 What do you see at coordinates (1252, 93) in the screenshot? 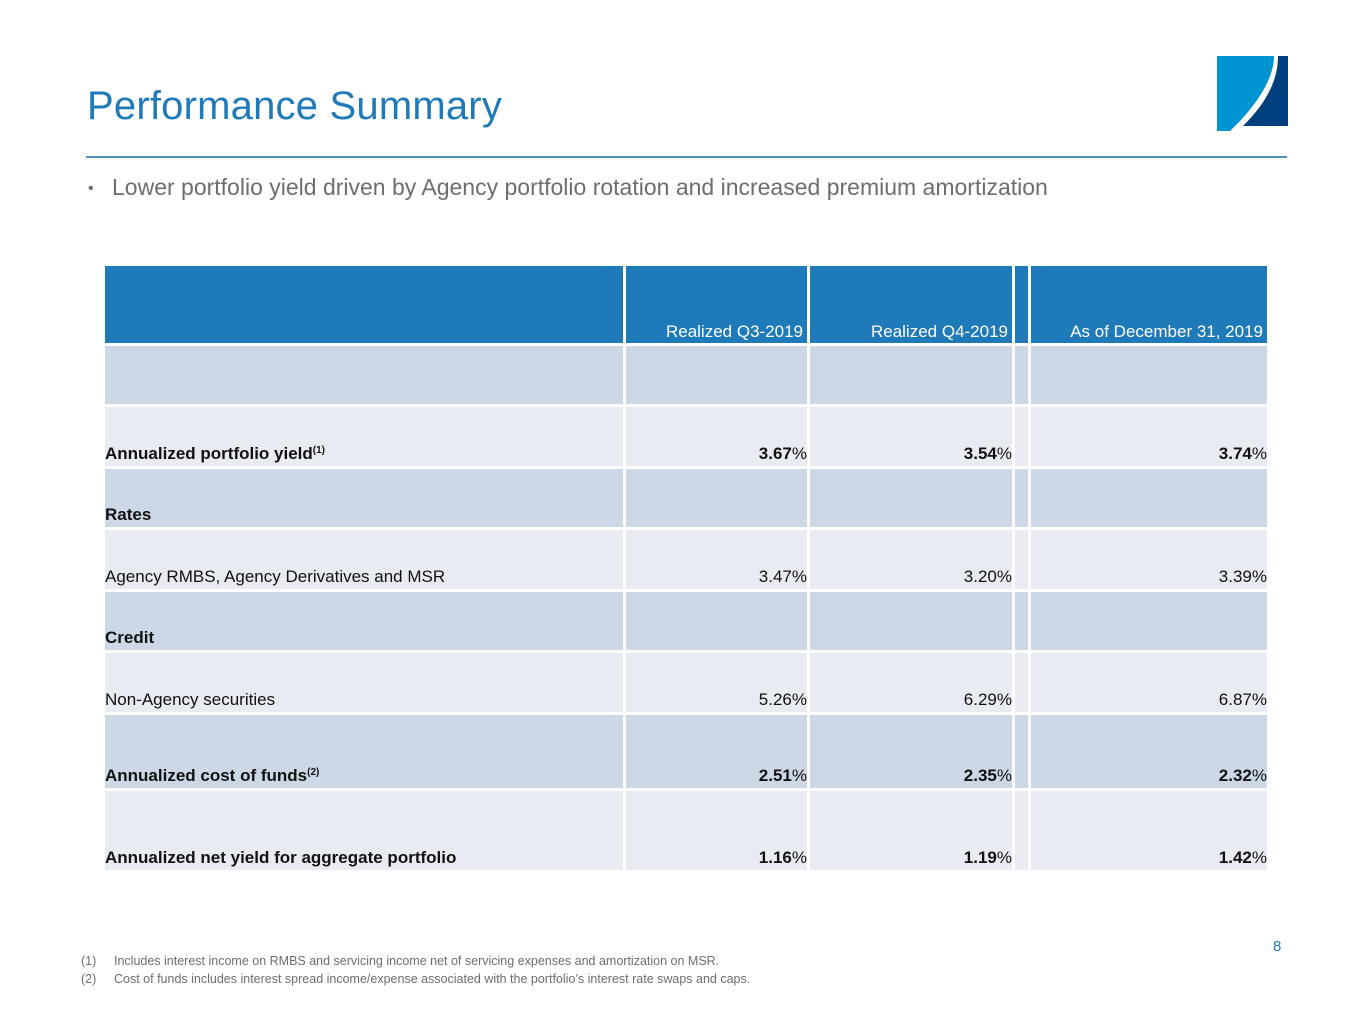
I see `company-logo-icon` at bounding box center [1252, 93].